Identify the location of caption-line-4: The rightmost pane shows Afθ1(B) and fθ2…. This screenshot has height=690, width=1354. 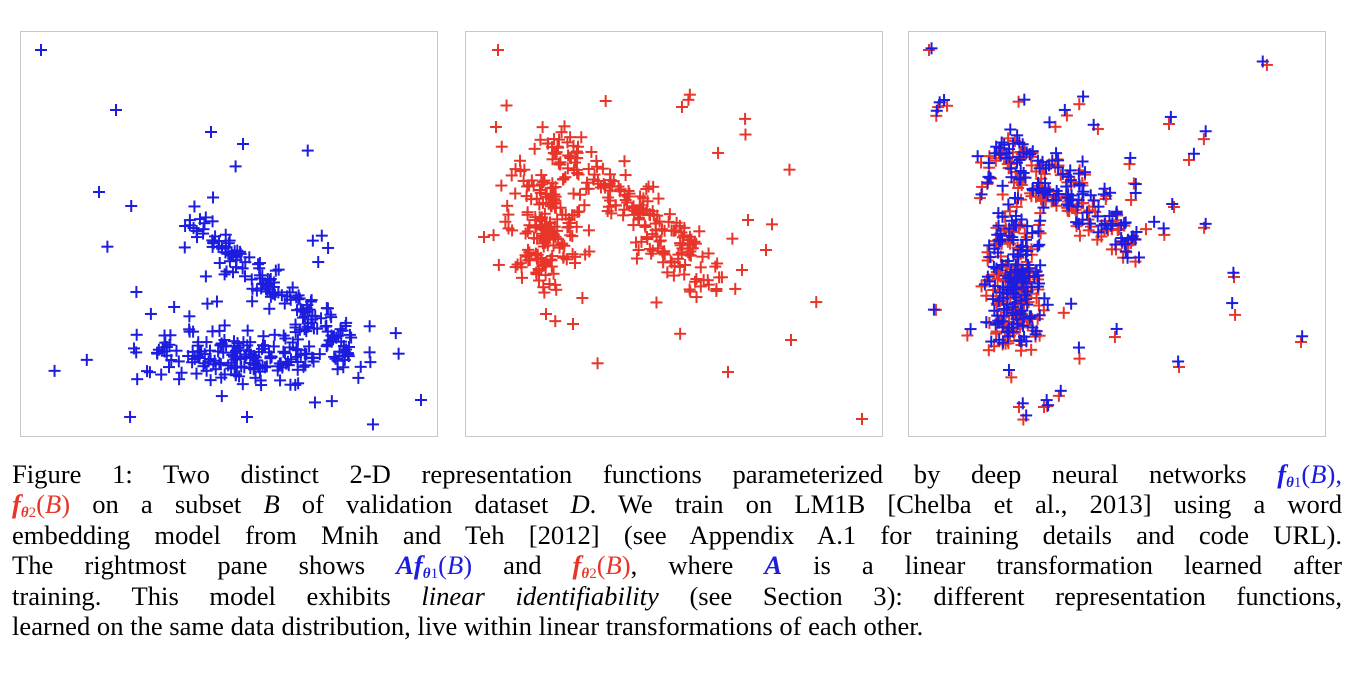
(677, 566).